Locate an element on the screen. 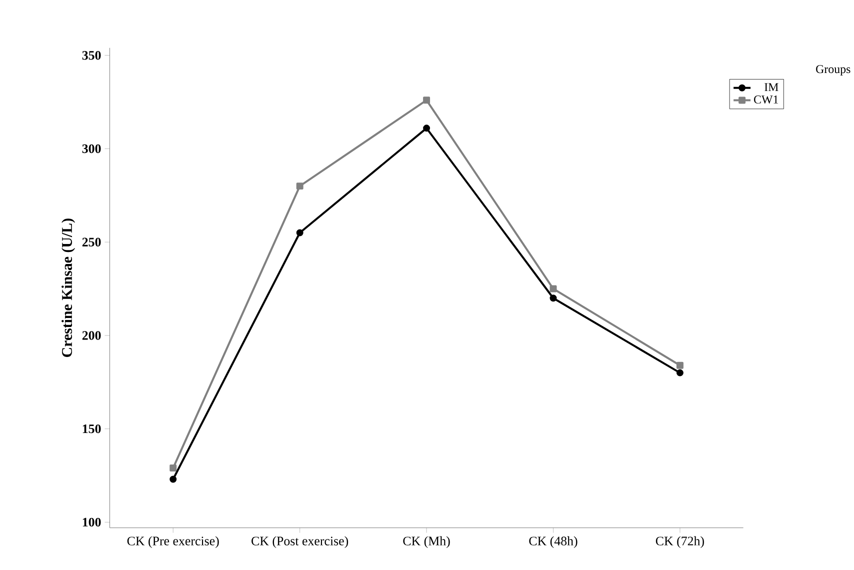 Image resolution: width=854 pixels, height=570 pixels. x-tick-label: CK (Mh) is located at coordinates (426, 542).